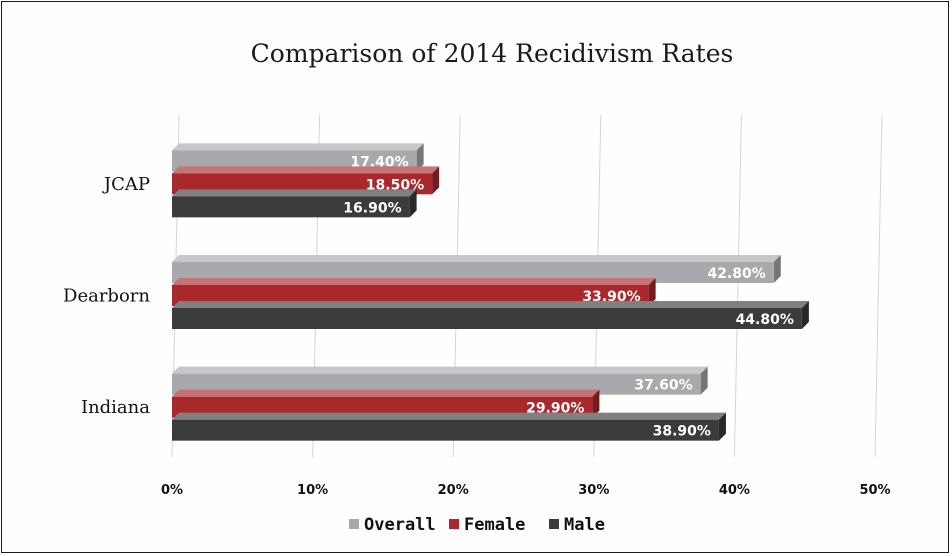  What do you see at coordinates (584, 525) in the screenshot?
I see `legend-label: Male` at bounding box center [584, 525].